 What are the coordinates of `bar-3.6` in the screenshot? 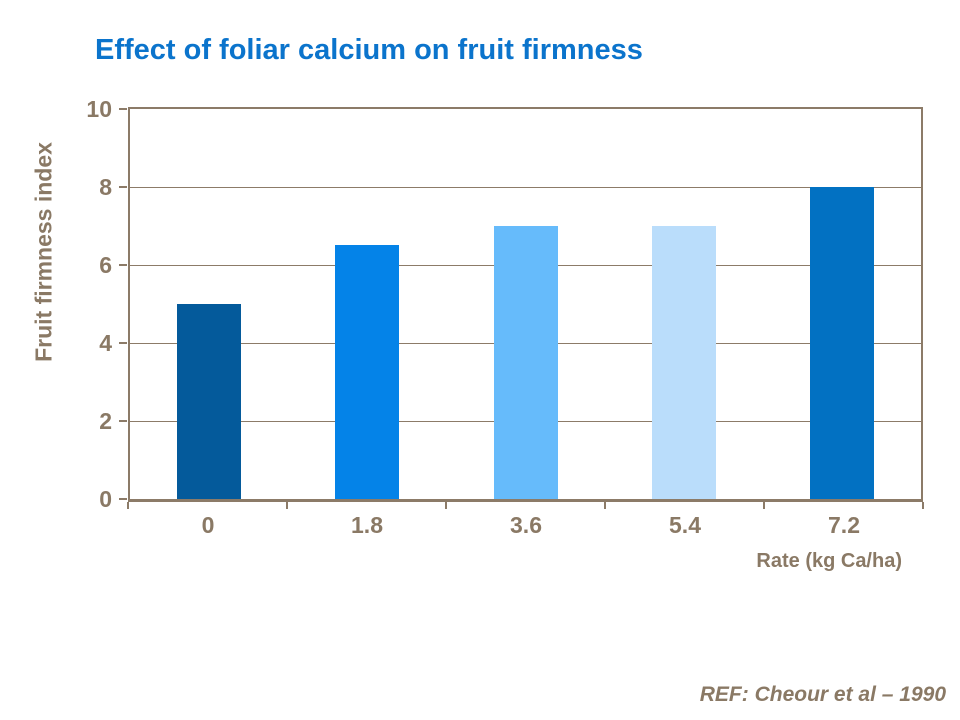 It's located at (526, 362).